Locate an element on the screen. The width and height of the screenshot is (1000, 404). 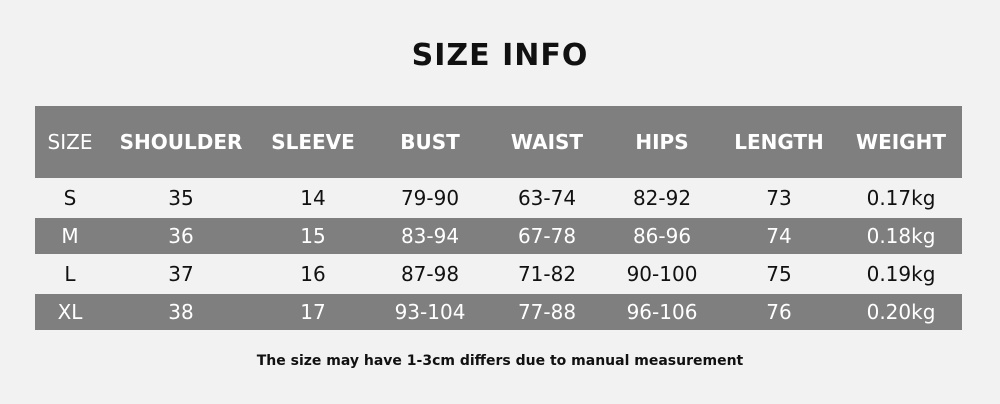
table-cell: 83-94 is located at coordinates (430, 236).